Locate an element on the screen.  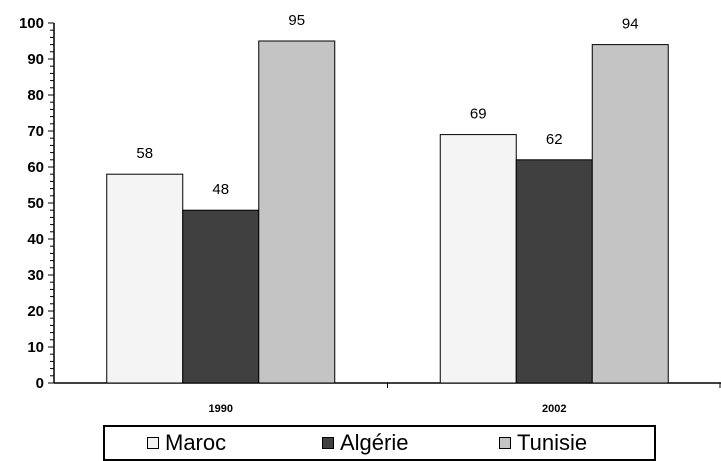
data-label: 62 is located at coordinates (554, 139).